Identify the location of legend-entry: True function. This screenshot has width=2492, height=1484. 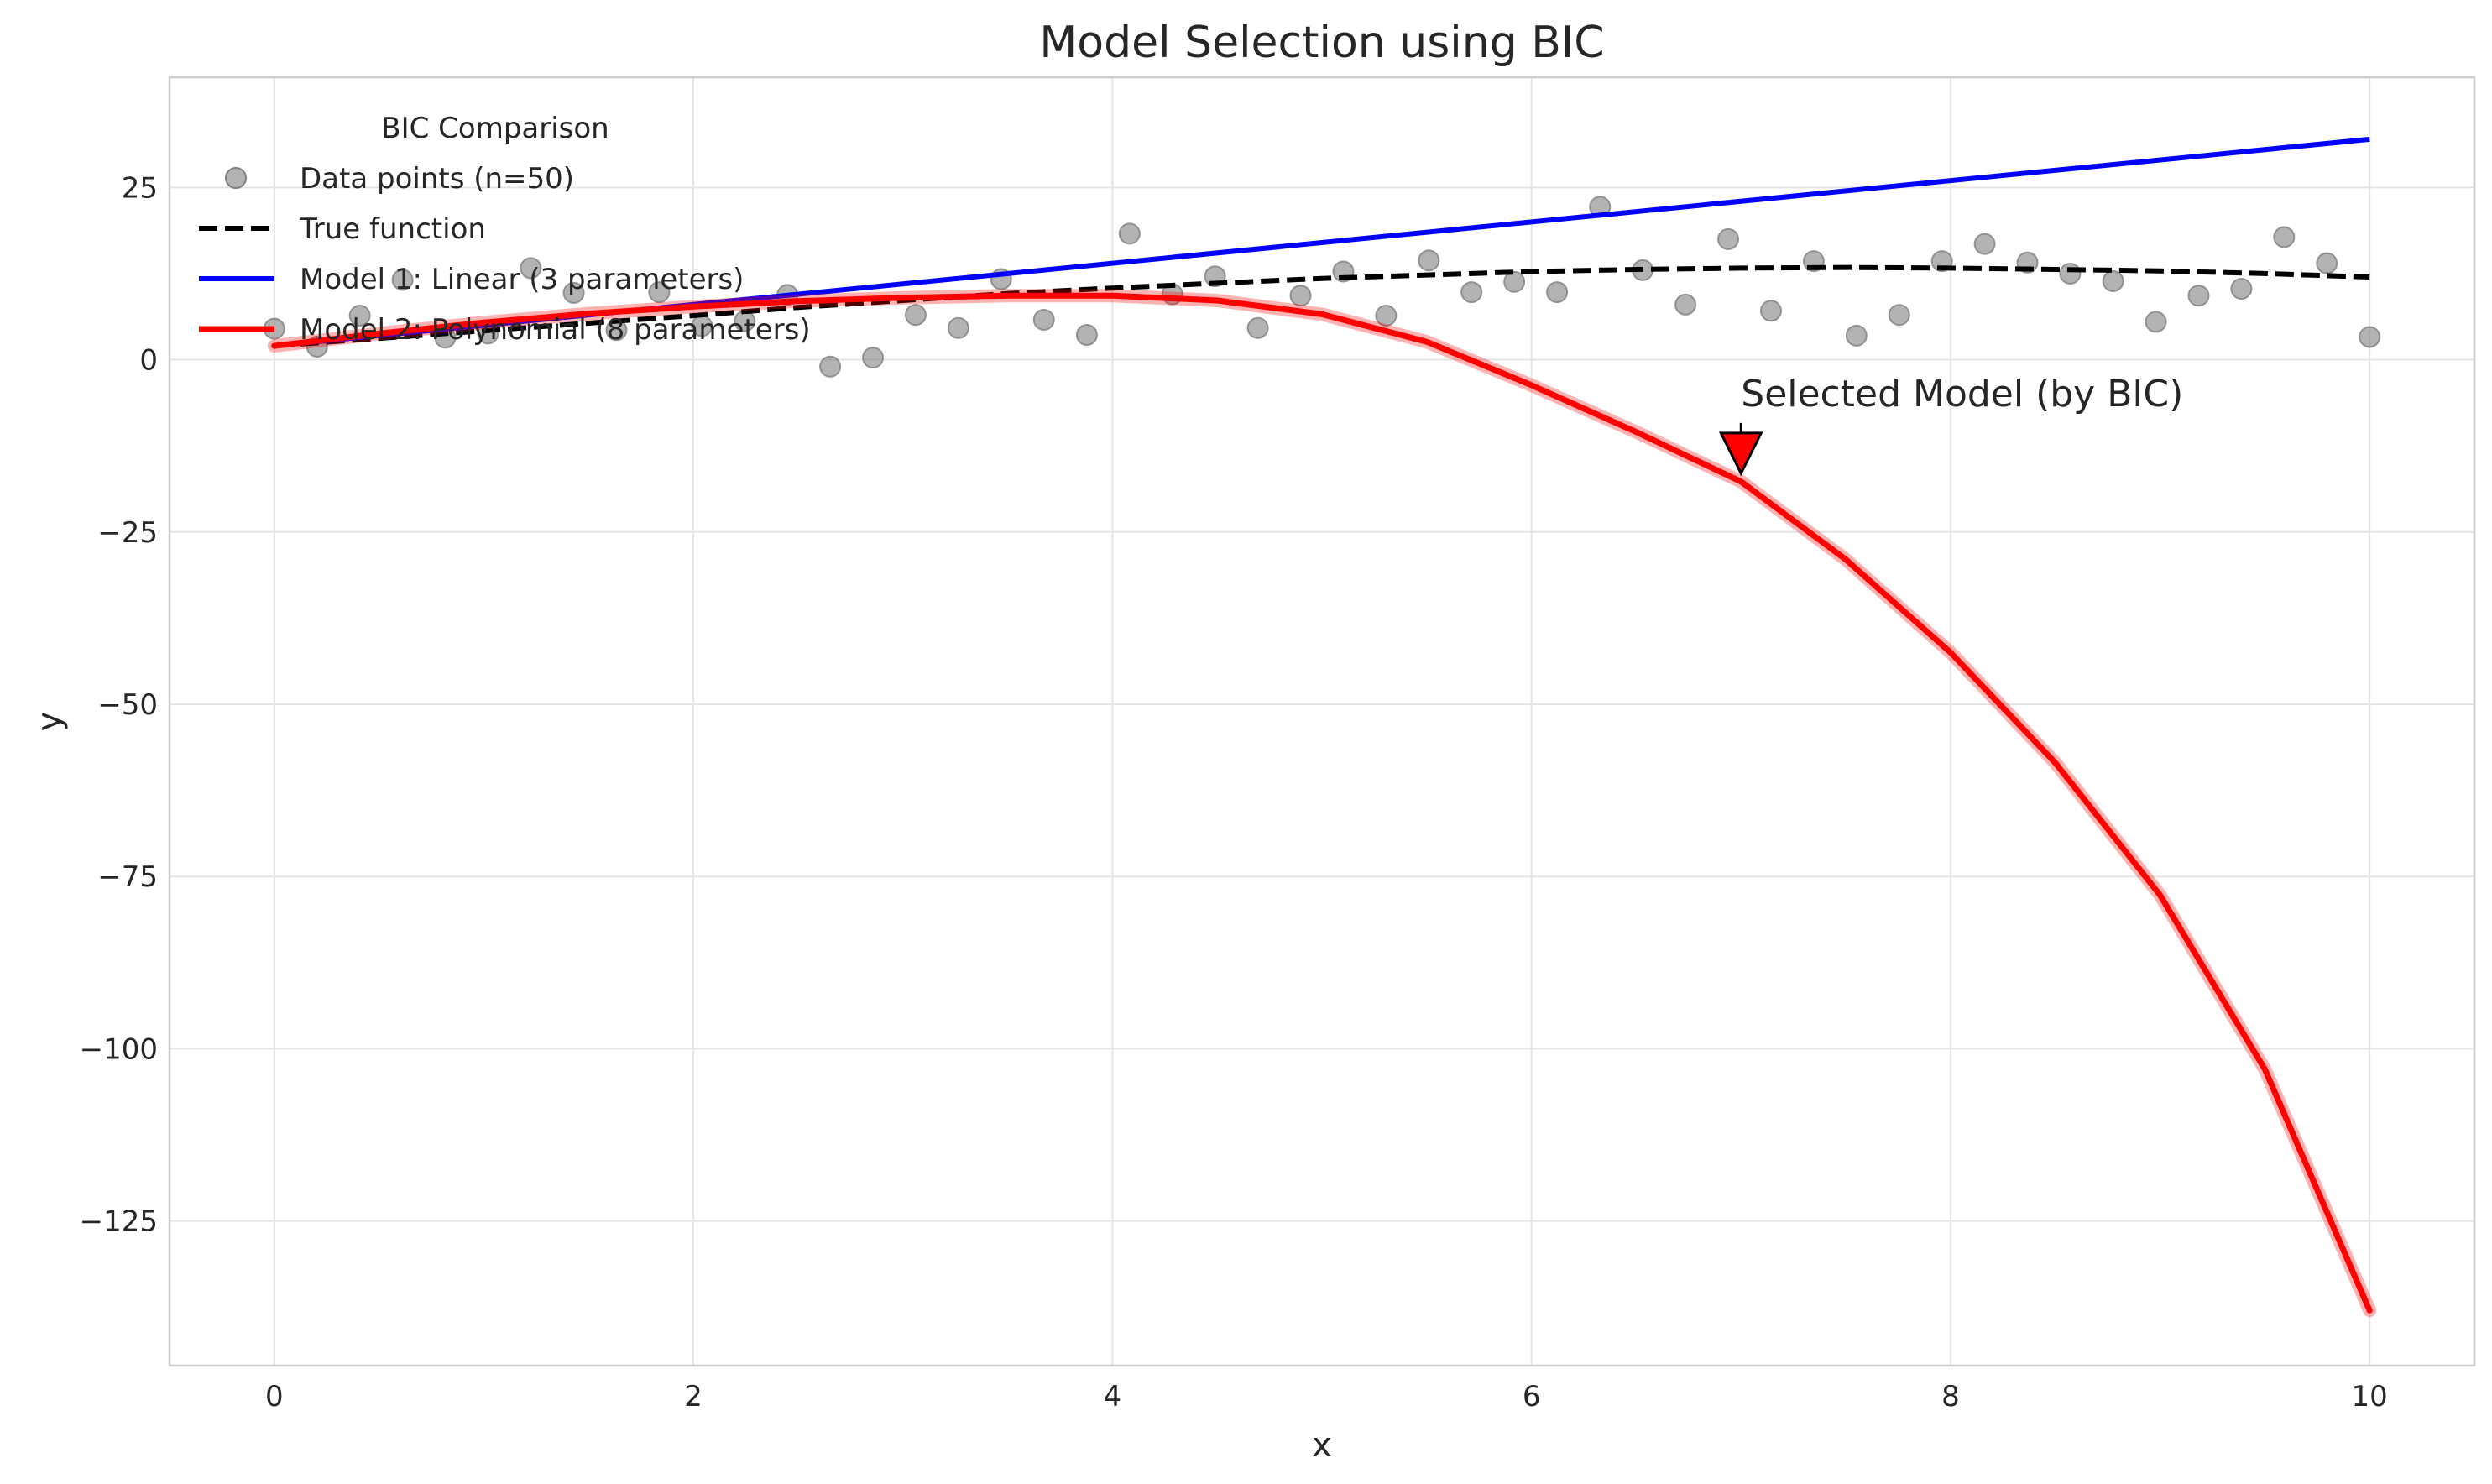
(342, 229).